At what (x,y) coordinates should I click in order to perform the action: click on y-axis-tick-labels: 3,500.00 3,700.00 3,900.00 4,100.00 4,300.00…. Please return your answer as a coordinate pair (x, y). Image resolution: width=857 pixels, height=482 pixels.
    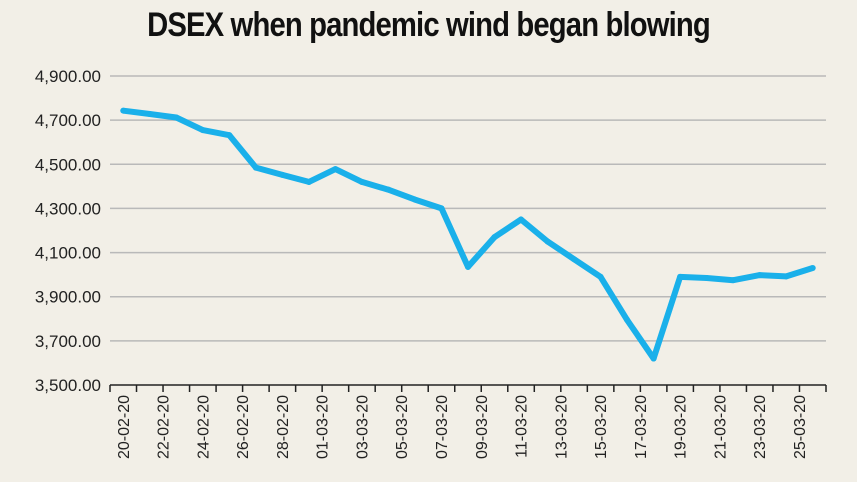
    Looking at the image, I should click on (68, 231).